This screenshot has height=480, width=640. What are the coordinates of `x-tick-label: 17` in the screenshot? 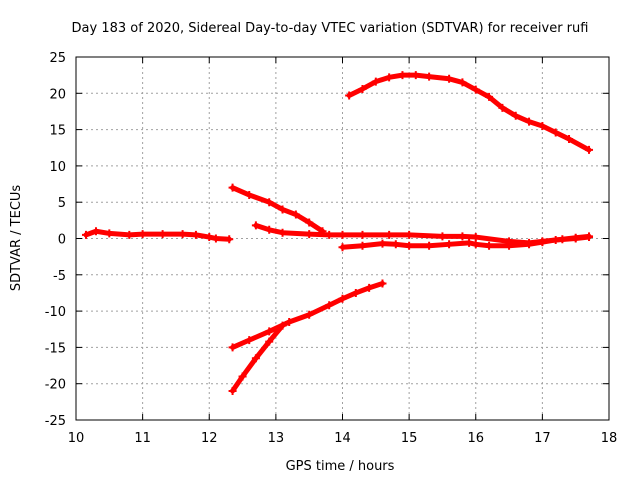 It's located at (542, 438).